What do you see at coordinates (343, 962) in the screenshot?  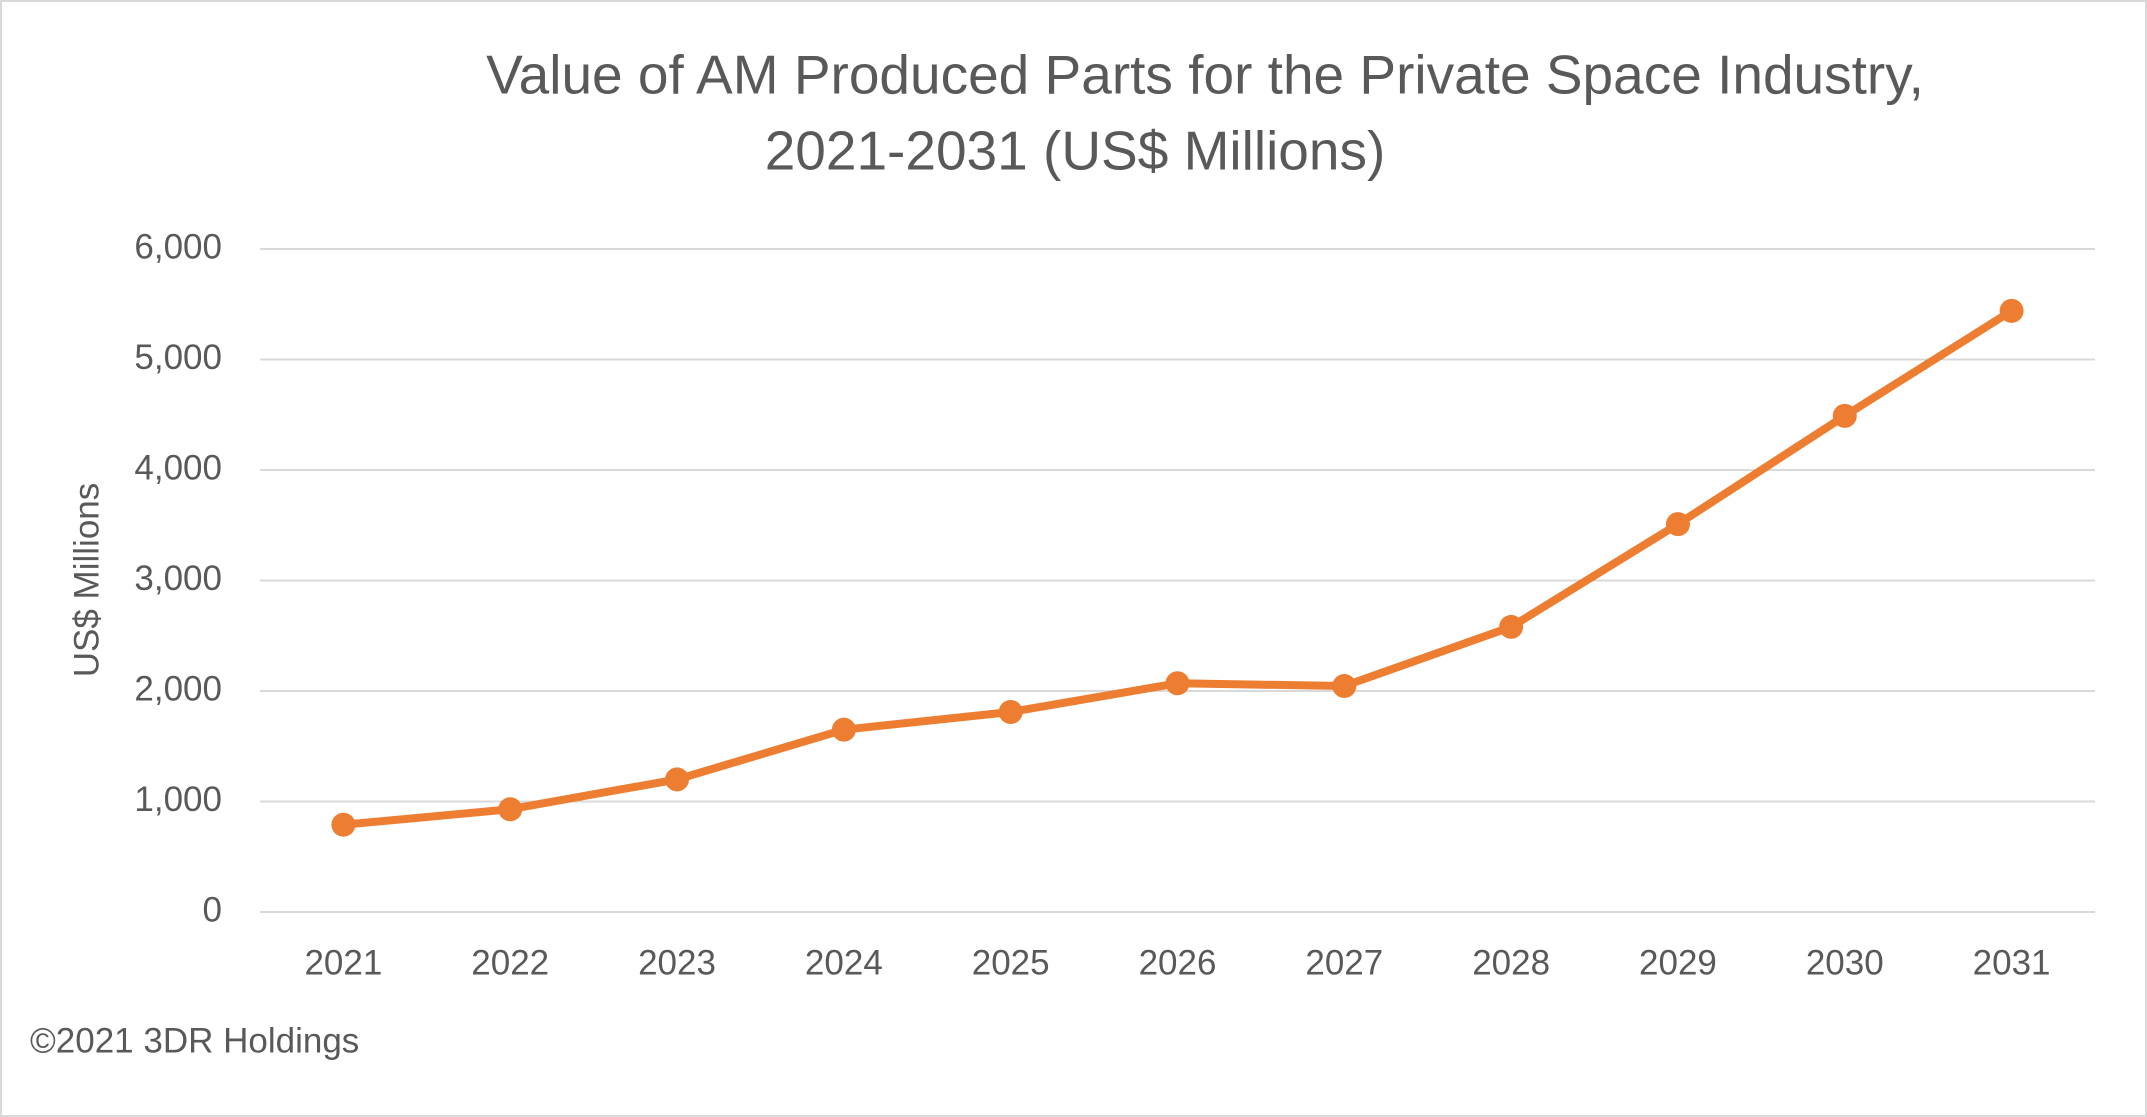 I see `x-tick-label: 2021` at bounding box center [343, 962].